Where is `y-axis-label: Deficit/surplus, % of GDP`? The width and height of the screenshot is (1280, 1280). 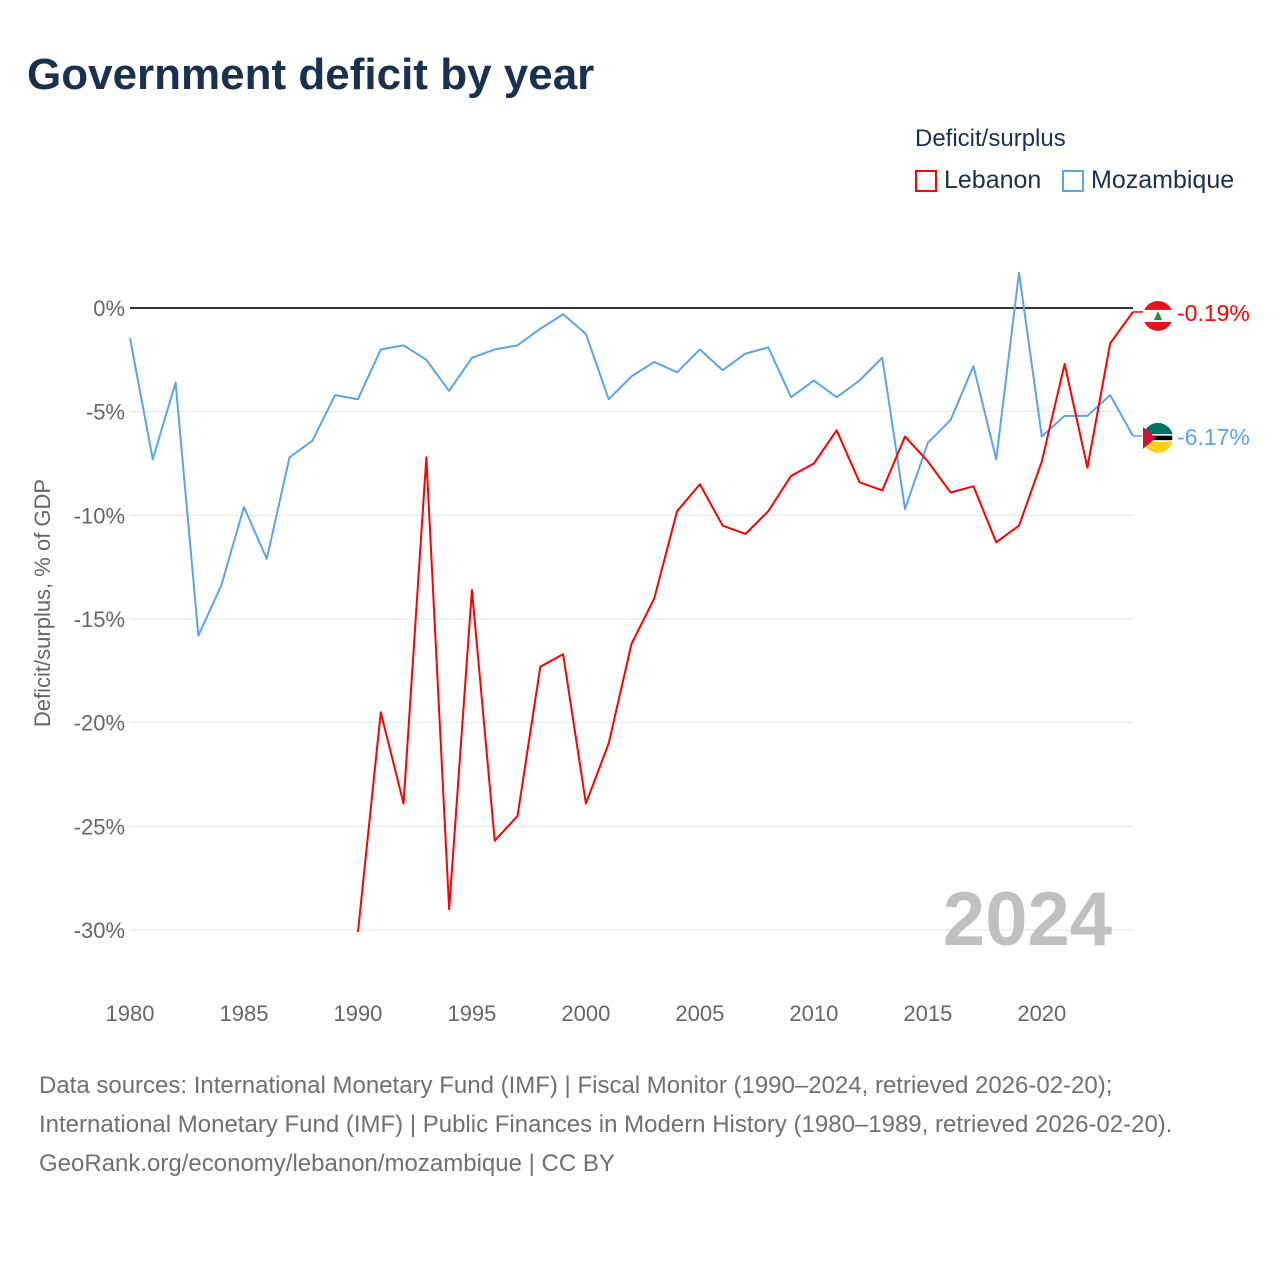 y-axis-label: Deficit/surplus, % of GDP is located at coordinates (42, 603).